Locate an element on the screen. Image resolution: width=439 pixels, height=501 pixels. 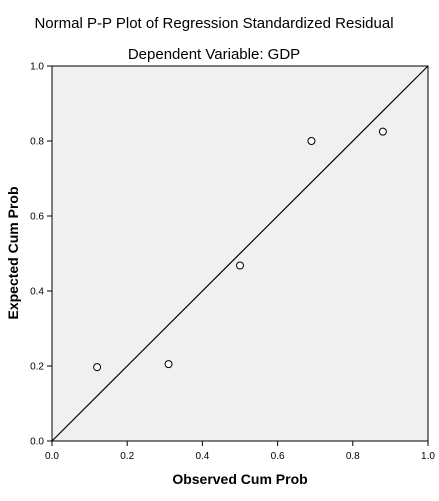
x-tick-label: 1.0 is located at coordinates (428, 456).